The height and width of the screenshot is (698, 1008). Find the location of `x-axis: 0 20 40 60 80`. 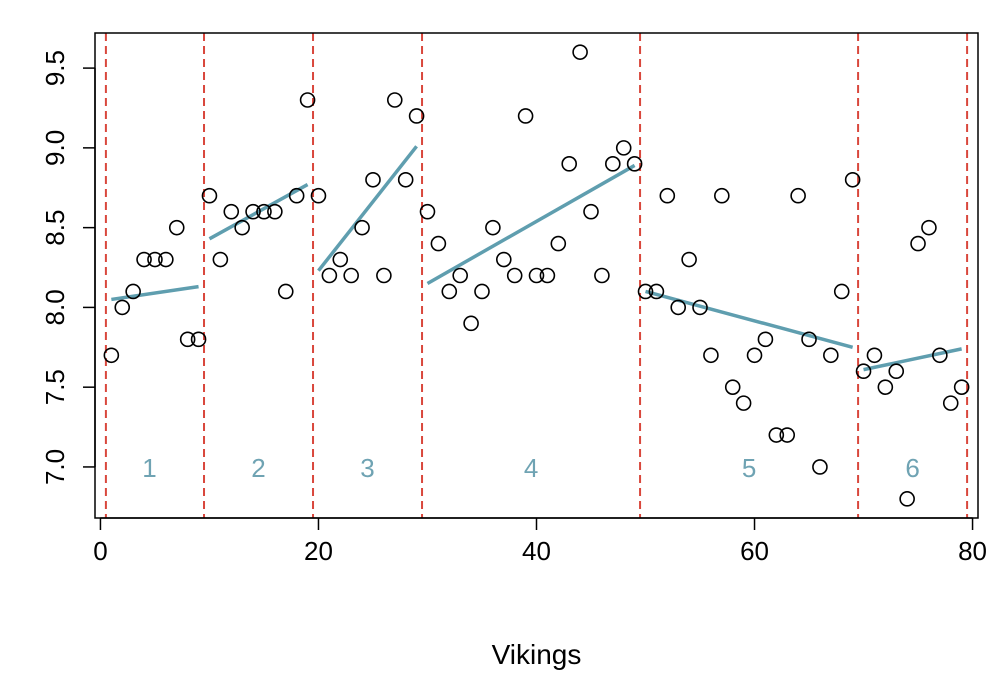

x-axis: 0 20 40 60 80 is located at coordinates (540, 541).